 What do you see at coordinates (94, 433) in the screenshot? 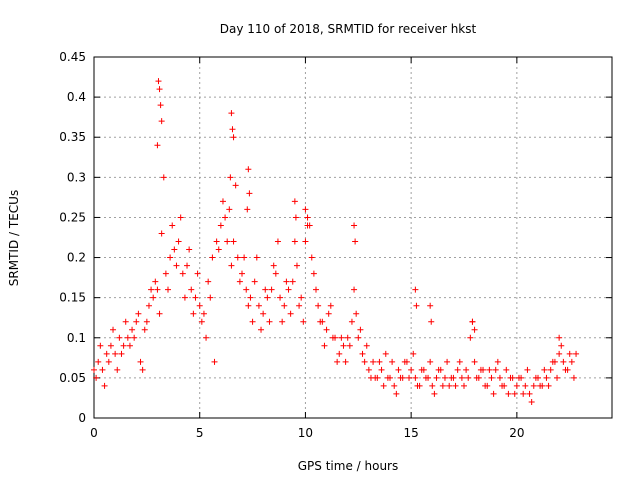
I see `x-tick-label: 0` at bounding box center [94, 433].